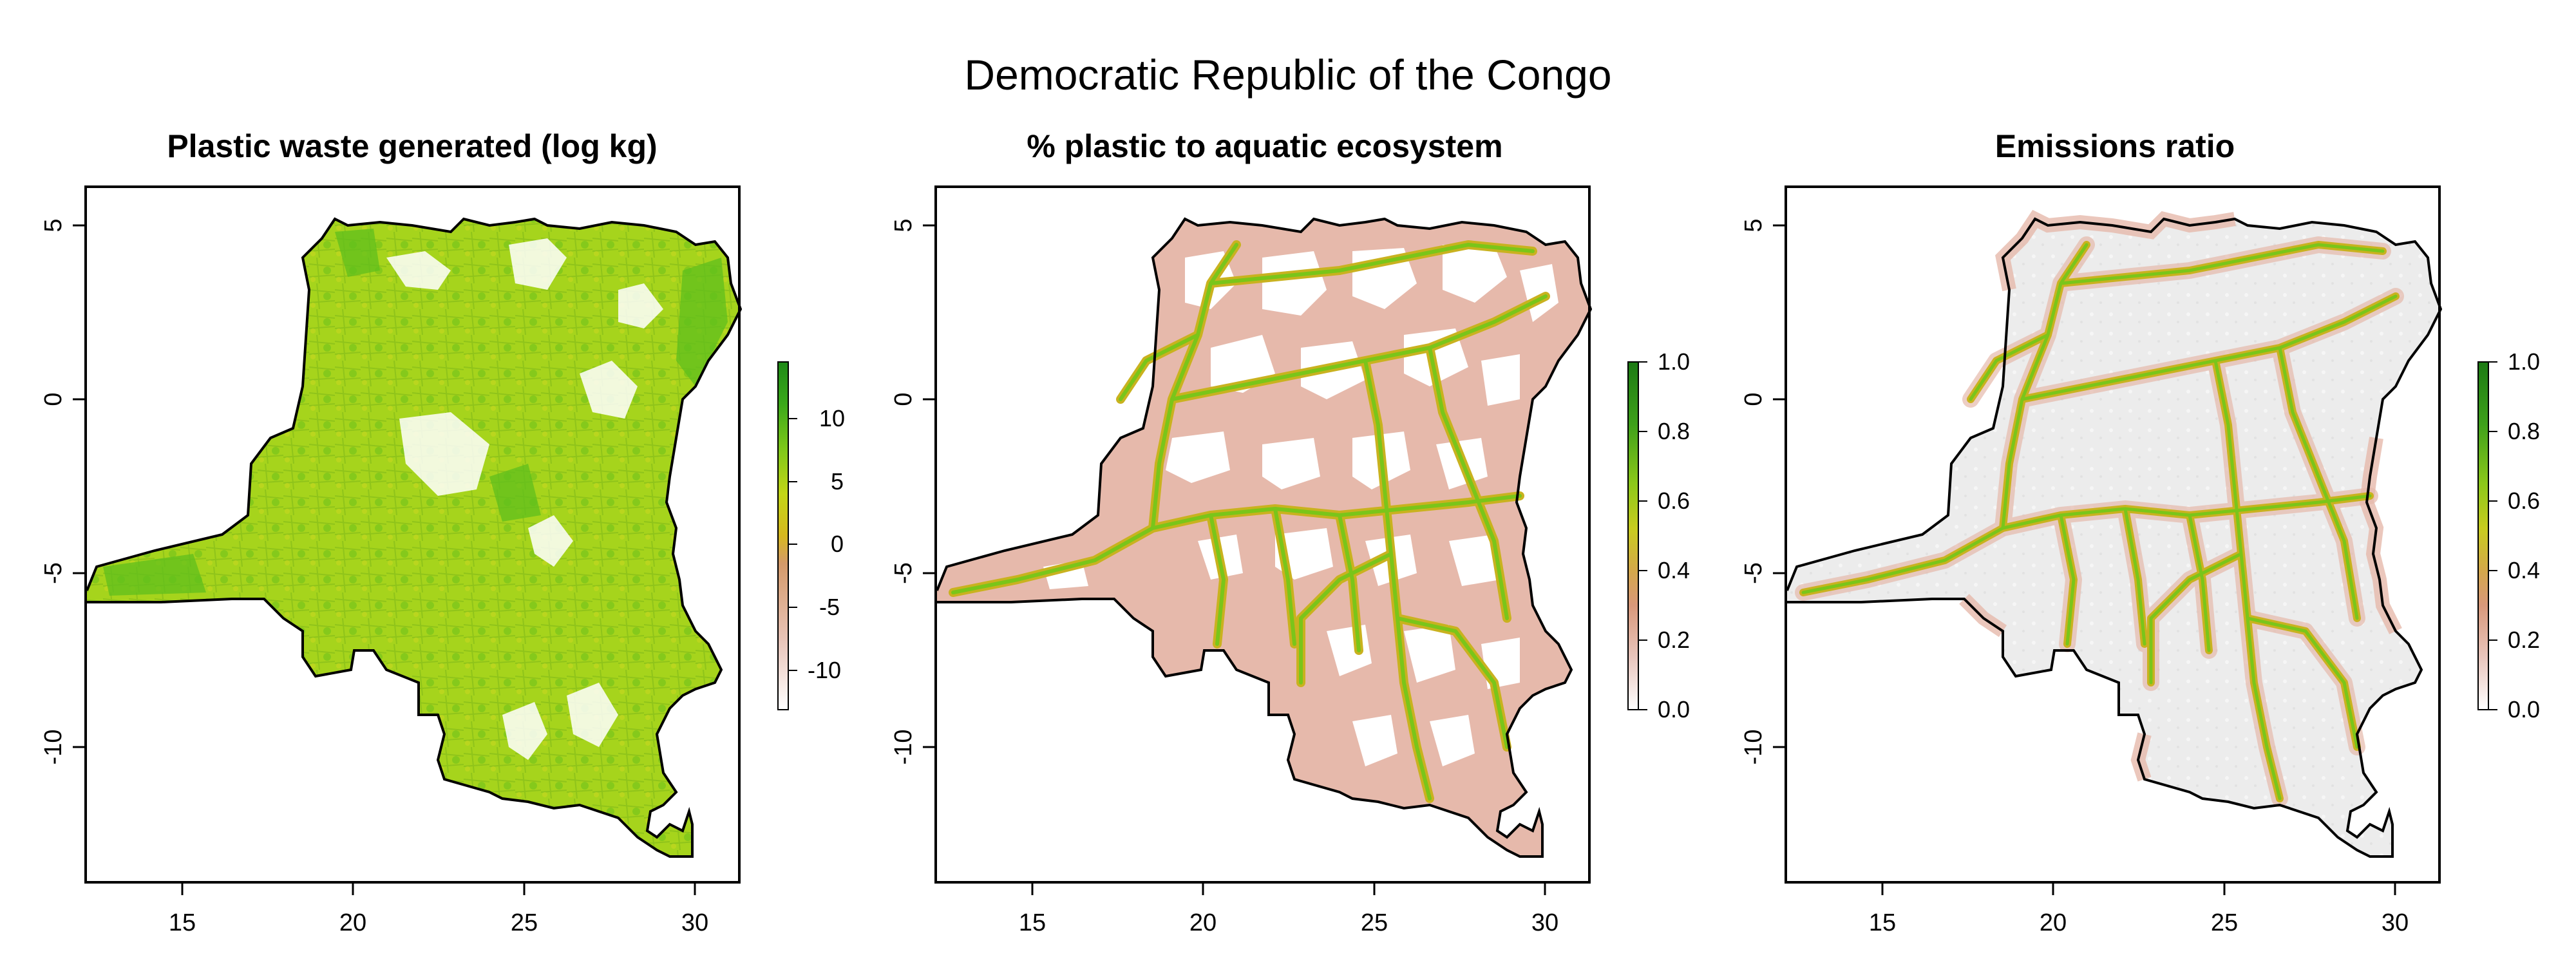  I want to click on waste-dark-patches, so click(415, 413).